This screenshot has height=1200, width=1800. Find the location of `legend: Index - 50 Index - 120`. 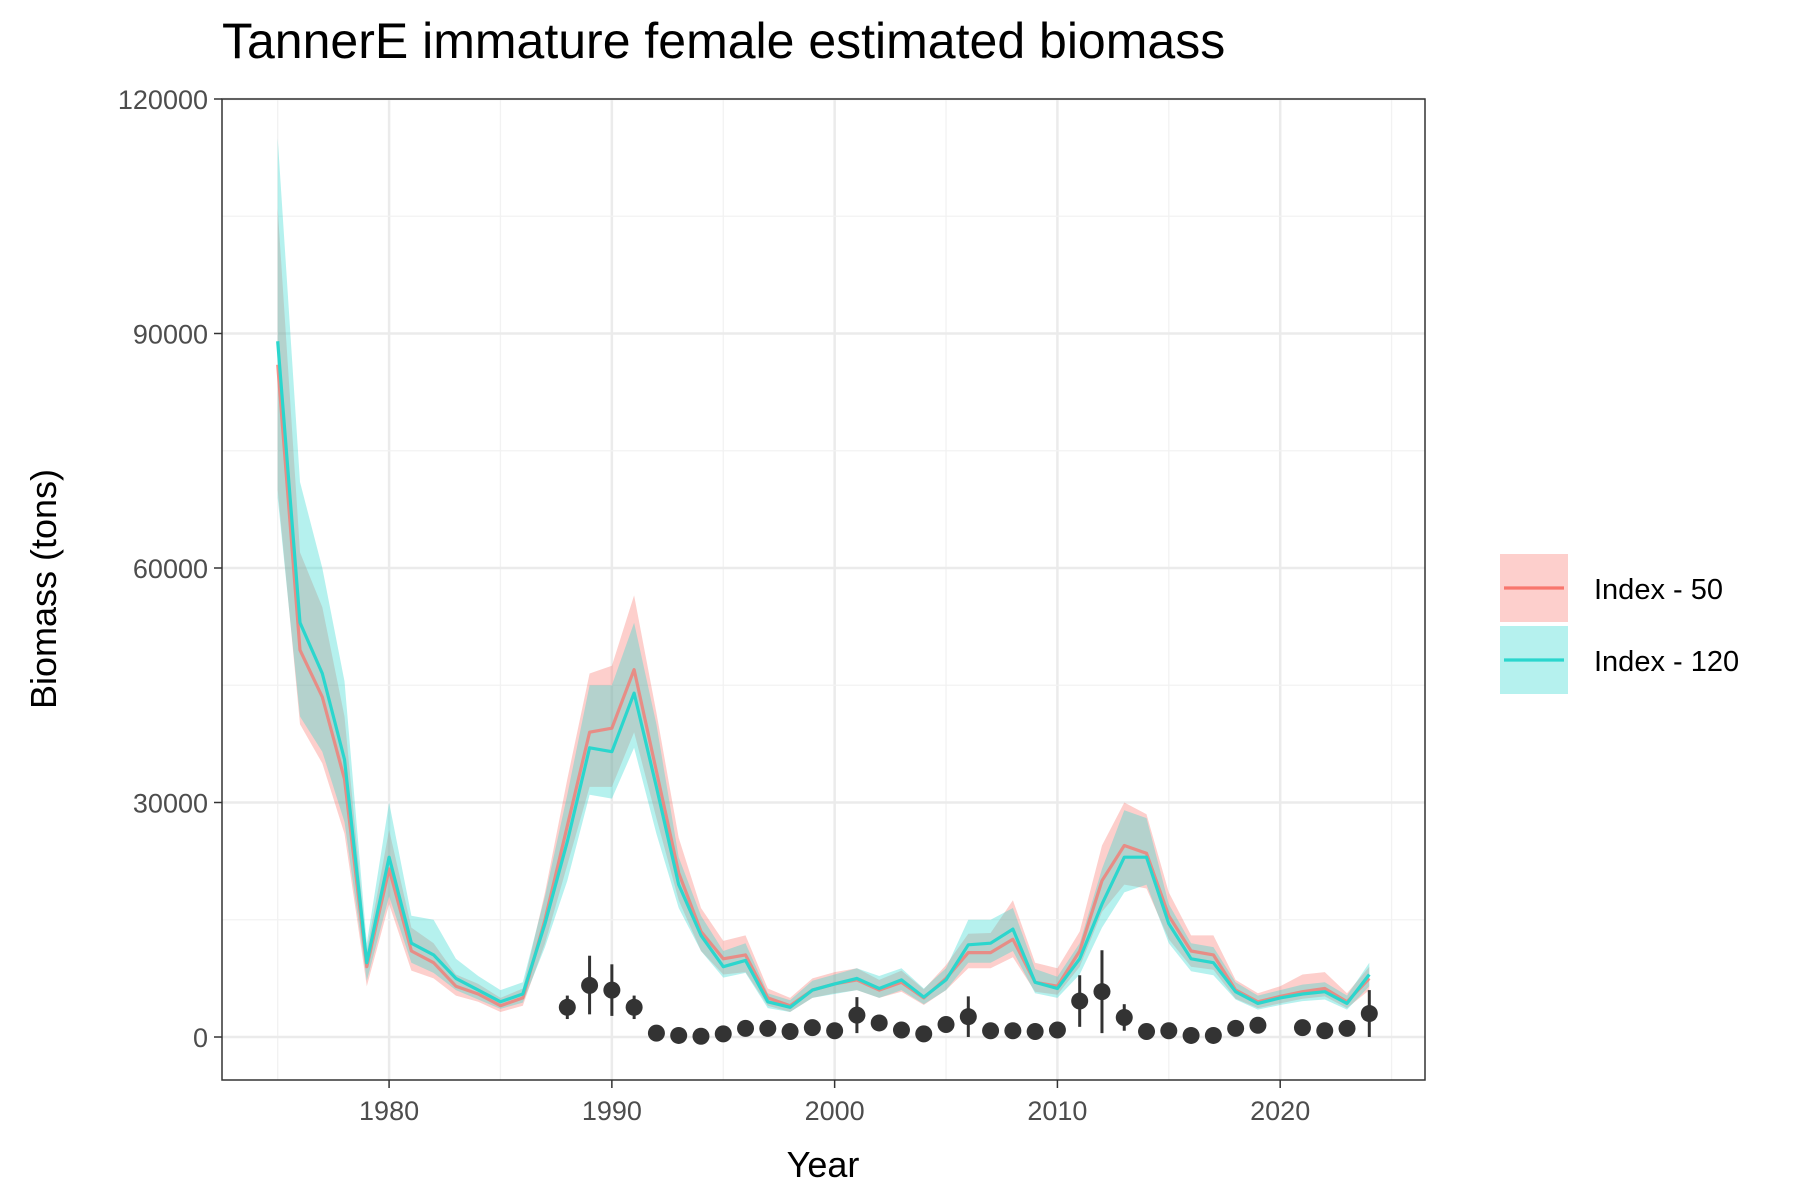

legend: Index - 50 Index - 120 is located at coordinates (1619, 624).